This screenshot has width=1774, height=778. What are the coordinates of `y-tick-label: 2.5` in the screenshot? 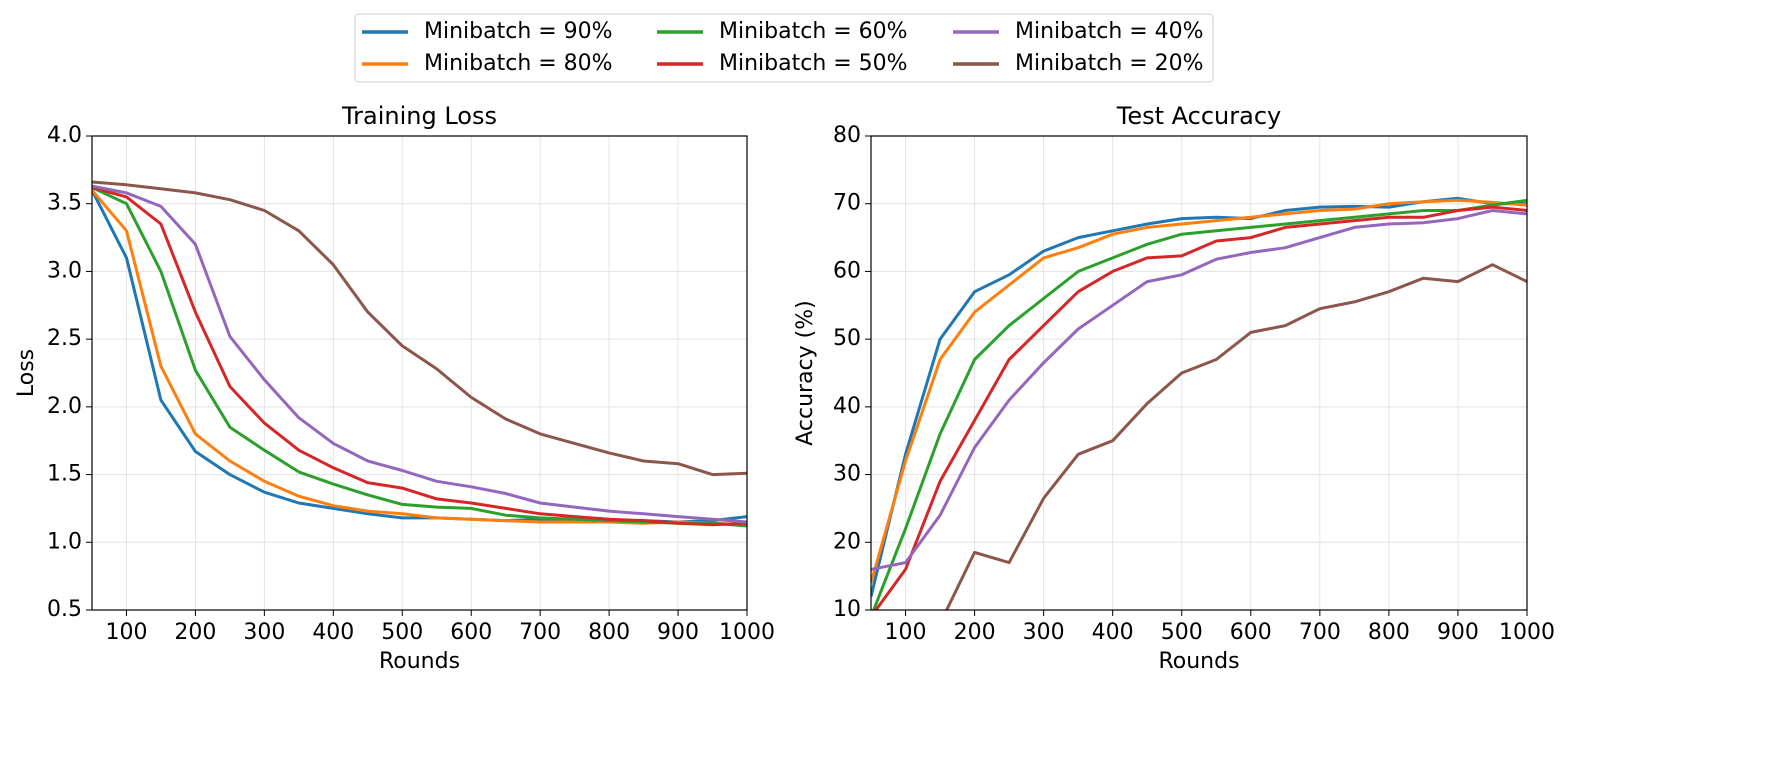 It's located at (64, 338).